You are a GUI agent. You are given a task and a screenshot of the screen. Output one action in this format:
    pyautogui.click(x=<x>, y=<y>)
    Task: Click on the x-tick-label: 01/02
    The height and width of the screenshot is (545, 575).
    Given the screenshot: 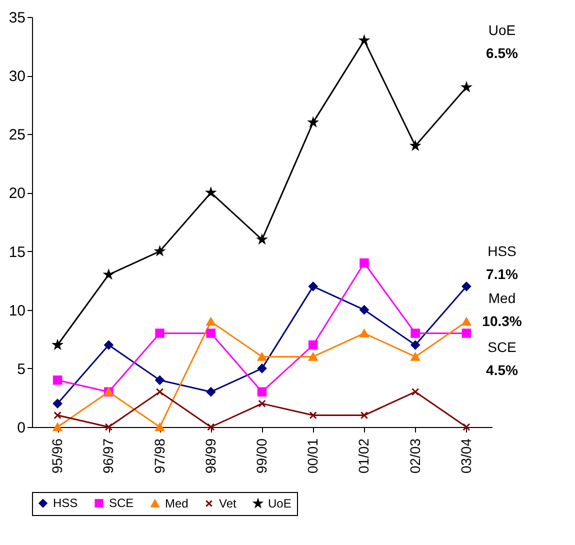 What is the action you would take?
    pyautogui.click(x=364, y=456)
    